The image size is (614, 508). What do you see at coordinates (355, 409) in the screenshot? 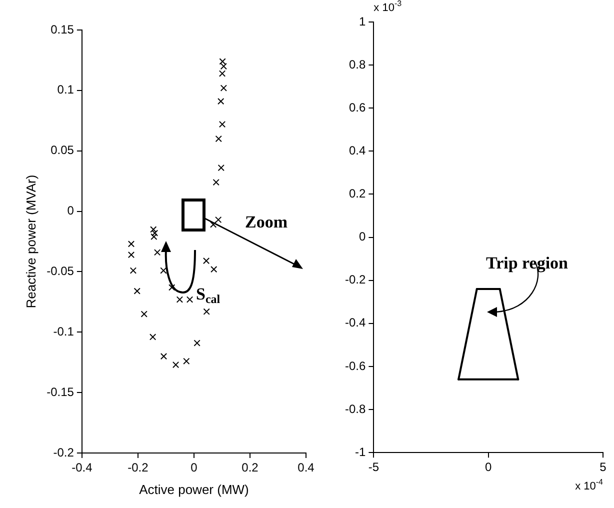
I see `y-tick-label: -0.8` at bounding box center [355, 409].